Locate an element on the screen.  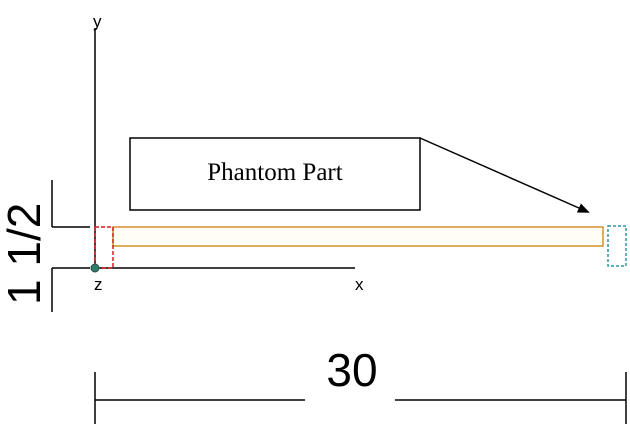
phantom-part-callout: Phantom Part is located at coordinates (359, 175).